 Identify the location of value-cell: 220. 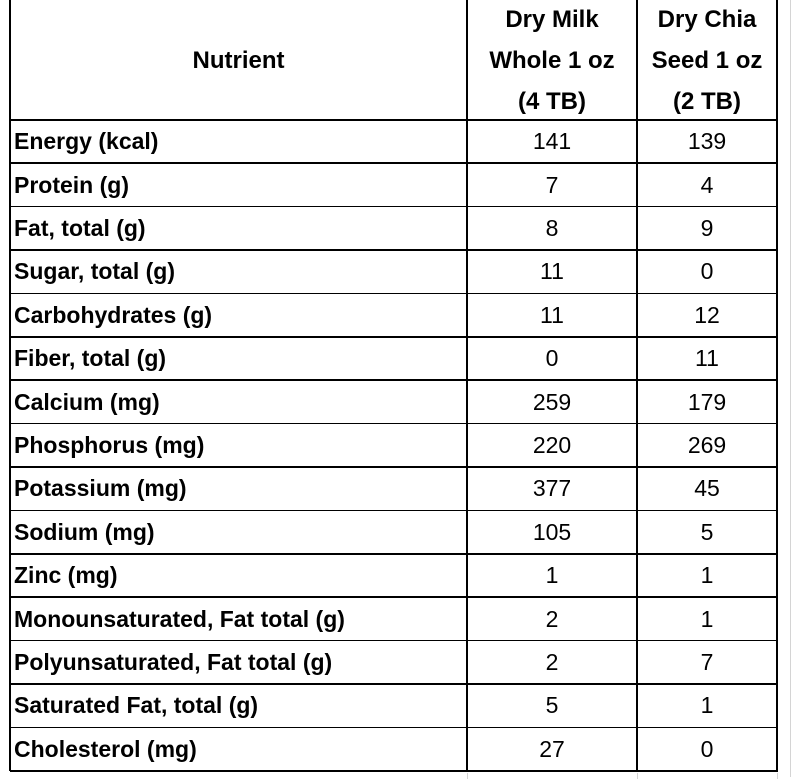
(552, 444).